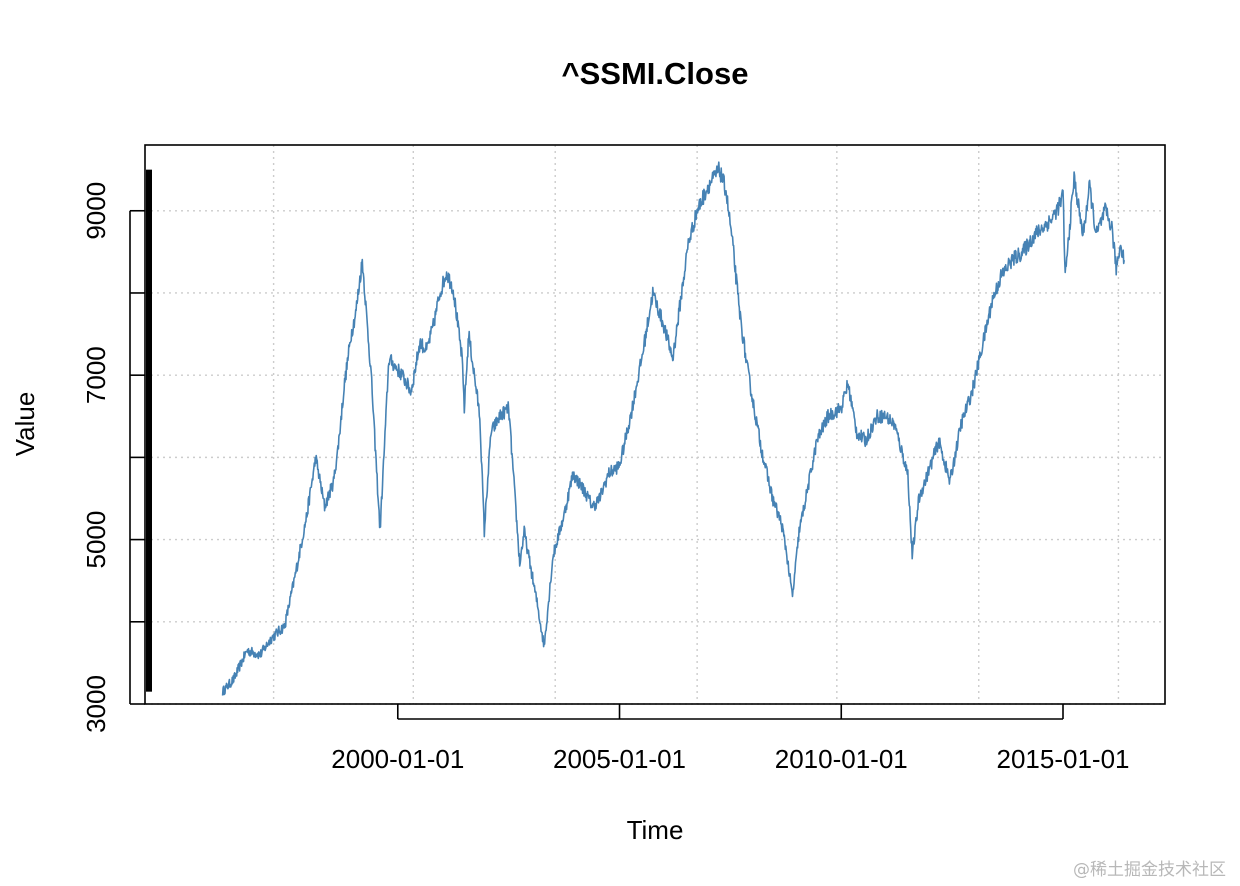 This screenshot has height=886, width=1240. What do you see at coordinates (730, 739) in the screenshot?
I see `x-axis: 2000-01-01 2005-01-01 2010-01-01 2015-01-01` at bounding box center [730, 739].